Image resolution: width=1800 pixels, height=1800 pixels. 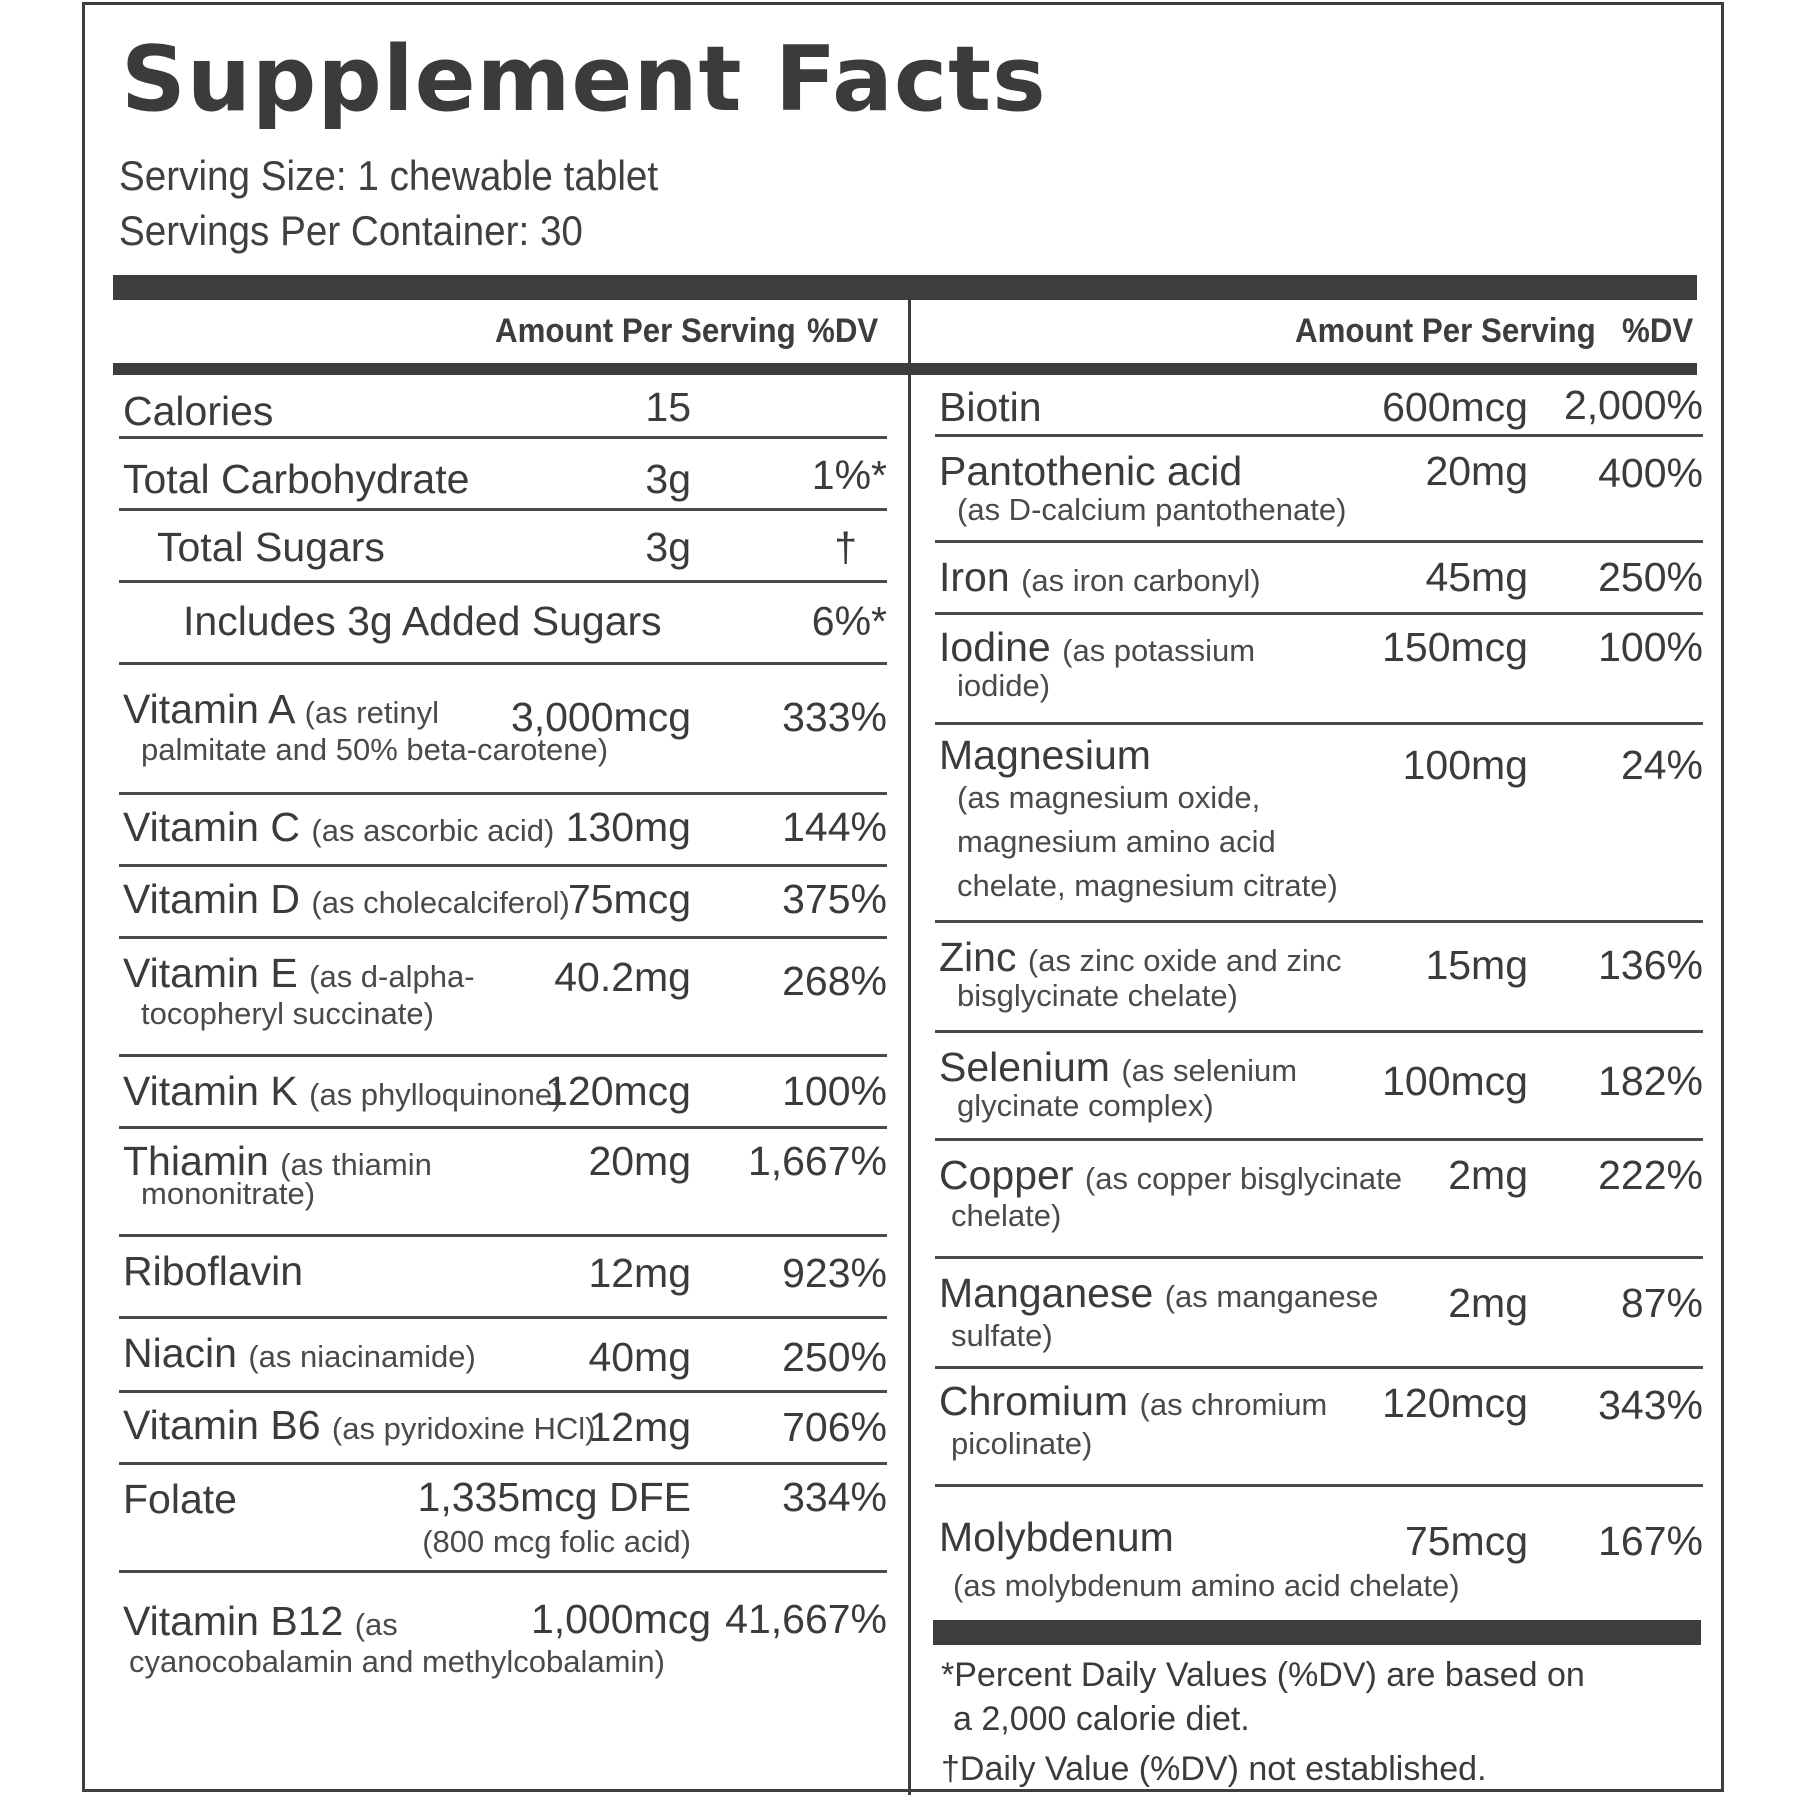 I want to click on nutrient-source: bisglycinate chelate), so click(x=1097, y=995).